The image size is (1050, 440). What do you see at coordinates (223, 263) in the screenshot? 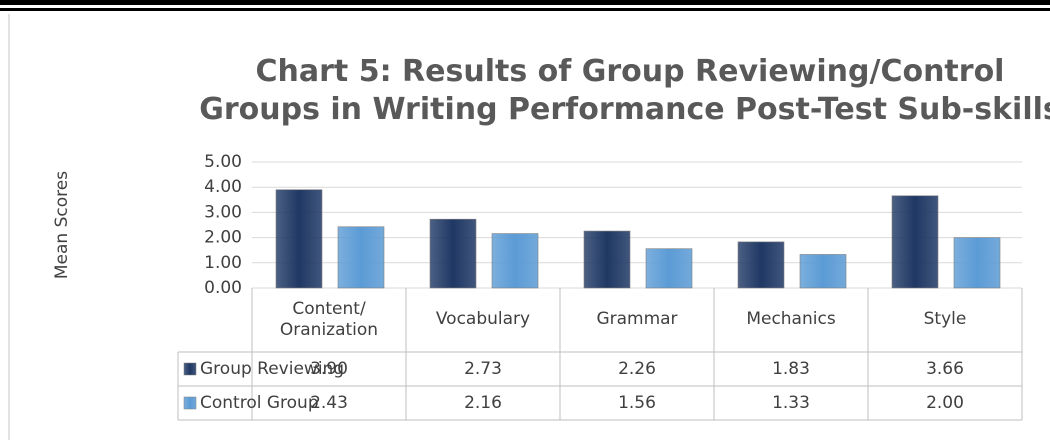
I see `y-tick-label: 1.00` at bounding box center [223, 263].